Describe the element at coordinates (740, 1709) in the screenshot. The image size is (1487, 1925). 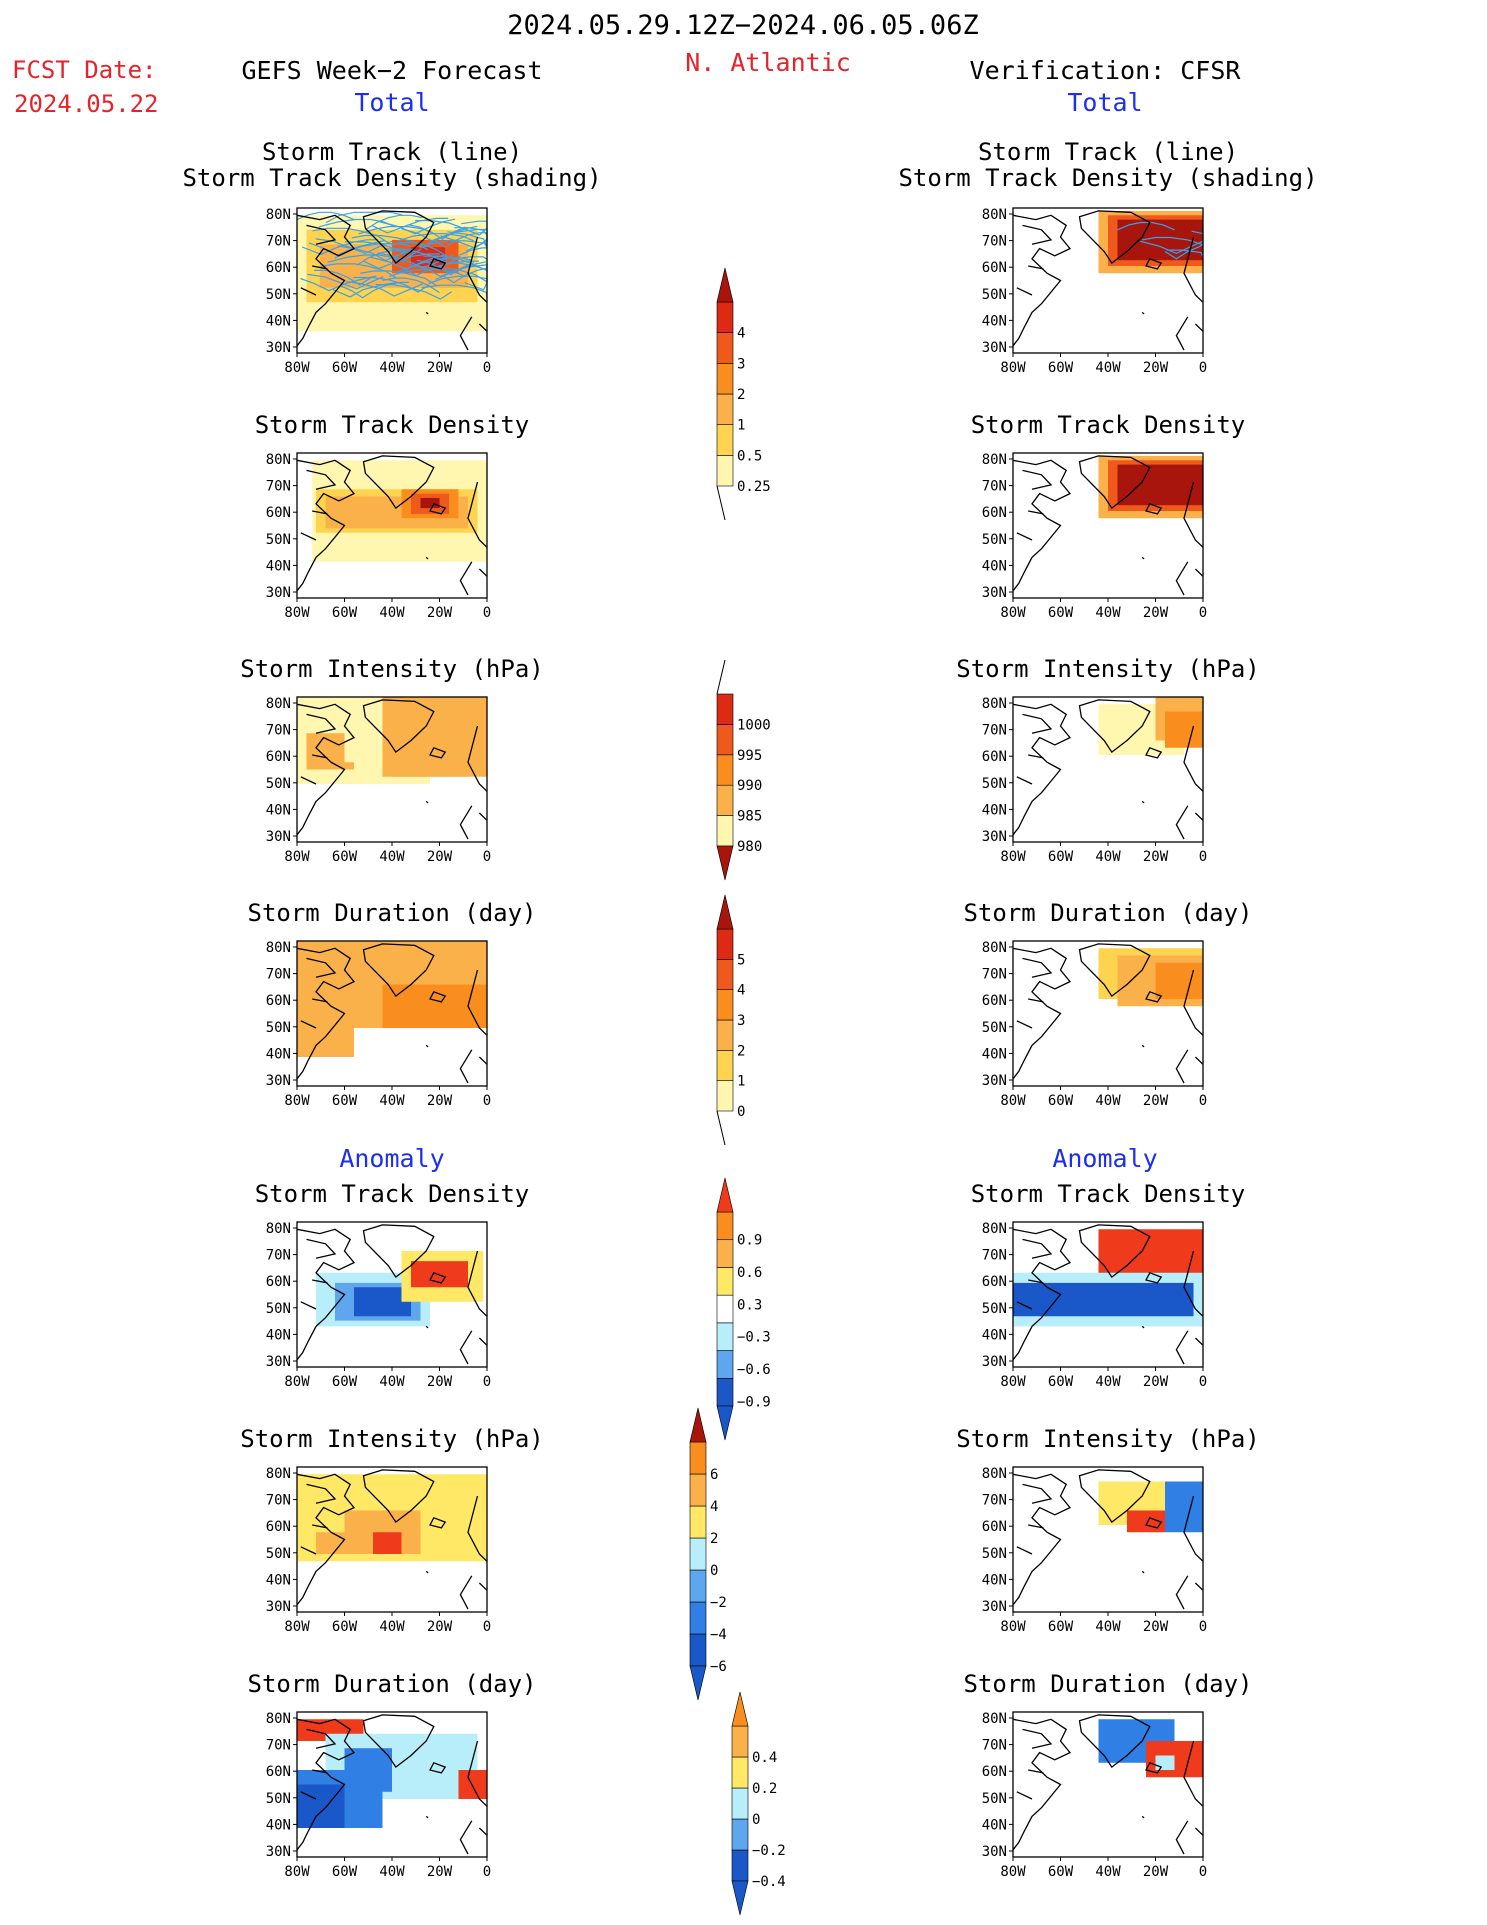
I see `colorbar-arrow-top` at that location.